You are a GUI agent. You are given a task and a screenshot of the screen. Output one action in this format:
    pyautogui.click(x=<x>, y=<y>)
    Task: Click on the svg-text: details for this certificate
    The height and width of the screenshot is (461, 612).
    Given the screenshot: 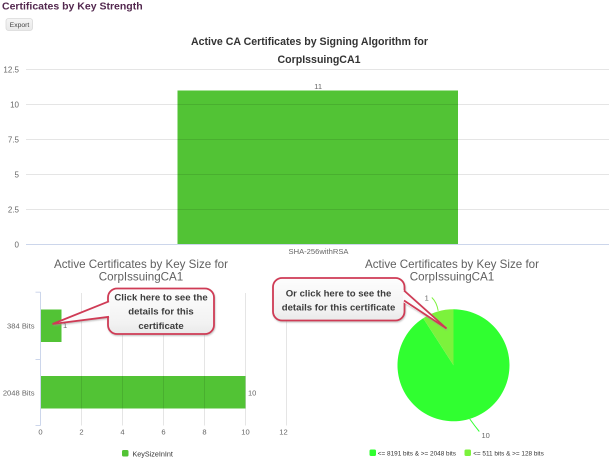 What is the action you would take?
    pyautogui.click(x=339, y=308)
    